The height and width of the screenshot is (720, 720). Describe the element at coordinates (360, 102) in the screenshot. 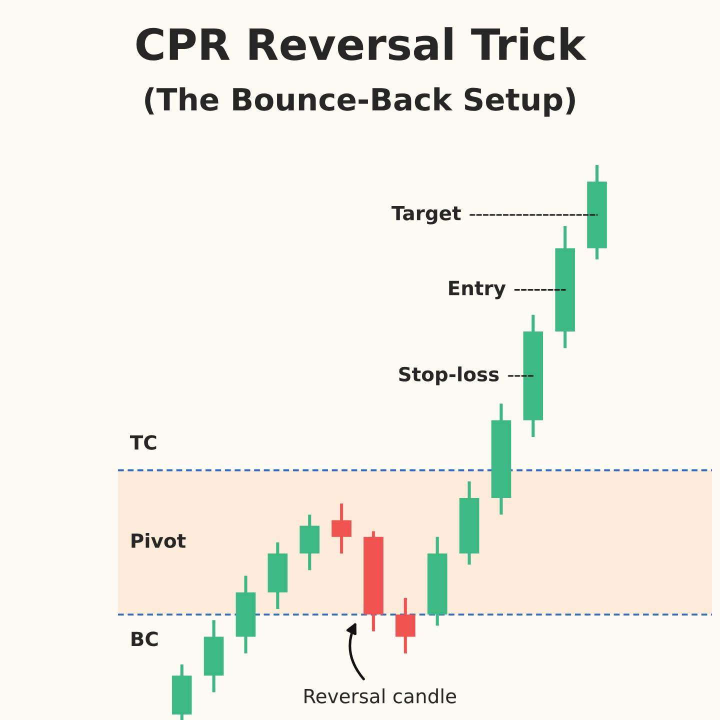

I see `chart-subtitle: (The Bounce-Back Setup)` at that location.